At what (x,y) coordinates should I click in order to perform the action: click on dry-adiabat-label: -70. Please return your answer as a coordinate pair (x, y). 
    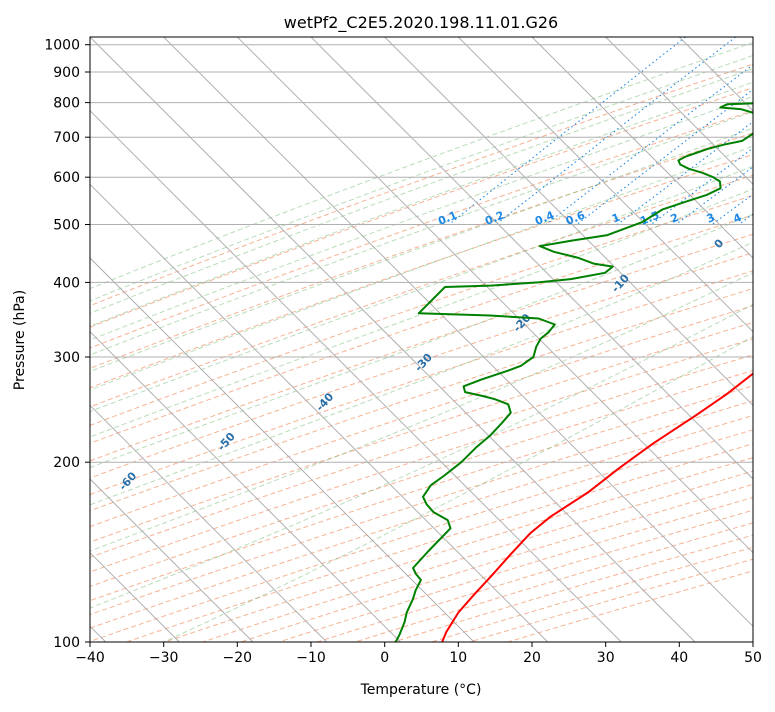
    Looking at the image, I should click on (29, 521).